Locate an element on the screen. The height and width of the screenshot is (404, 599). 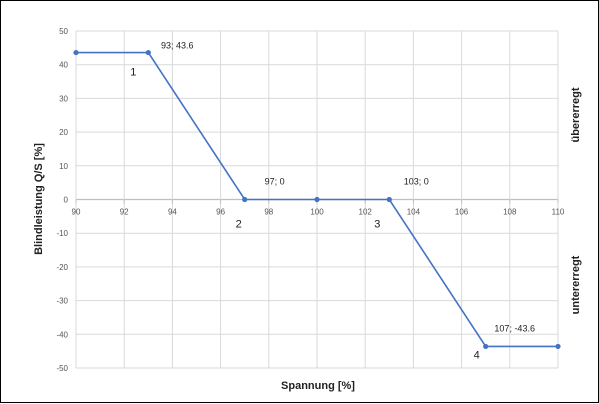
x-tick-labels: 90 92 94 96 98 100 102 104 106 108 110 is located at coordinates (318, 212).